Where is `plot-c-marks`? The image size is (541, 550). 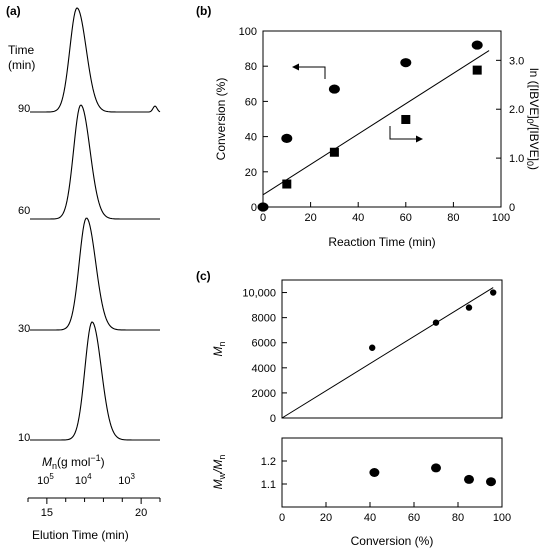 plot-c-marks is located at coordinates (389, 387).